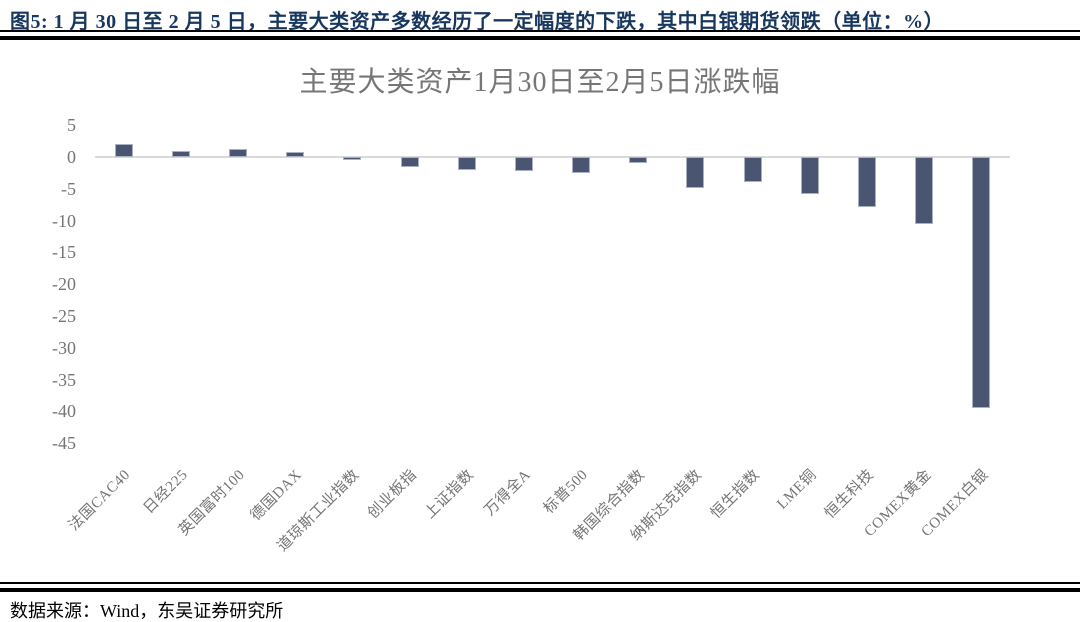 The height and width of the screenshot is (622, 1080). What do you see at coordinates (64, 347) in the screenshot?
I see `y-tick-label: -30` at bounding box center [64, 347].